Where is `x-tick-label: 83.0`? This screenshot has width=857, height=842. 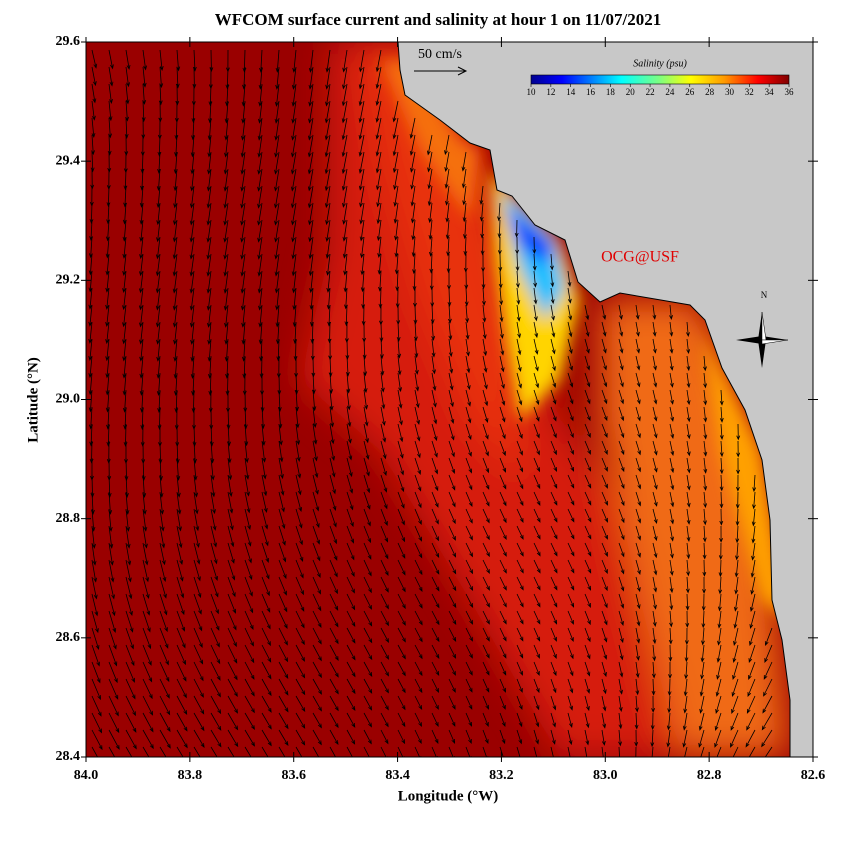 x-tick-label: 83.0 is located at coordinates (605, 775).